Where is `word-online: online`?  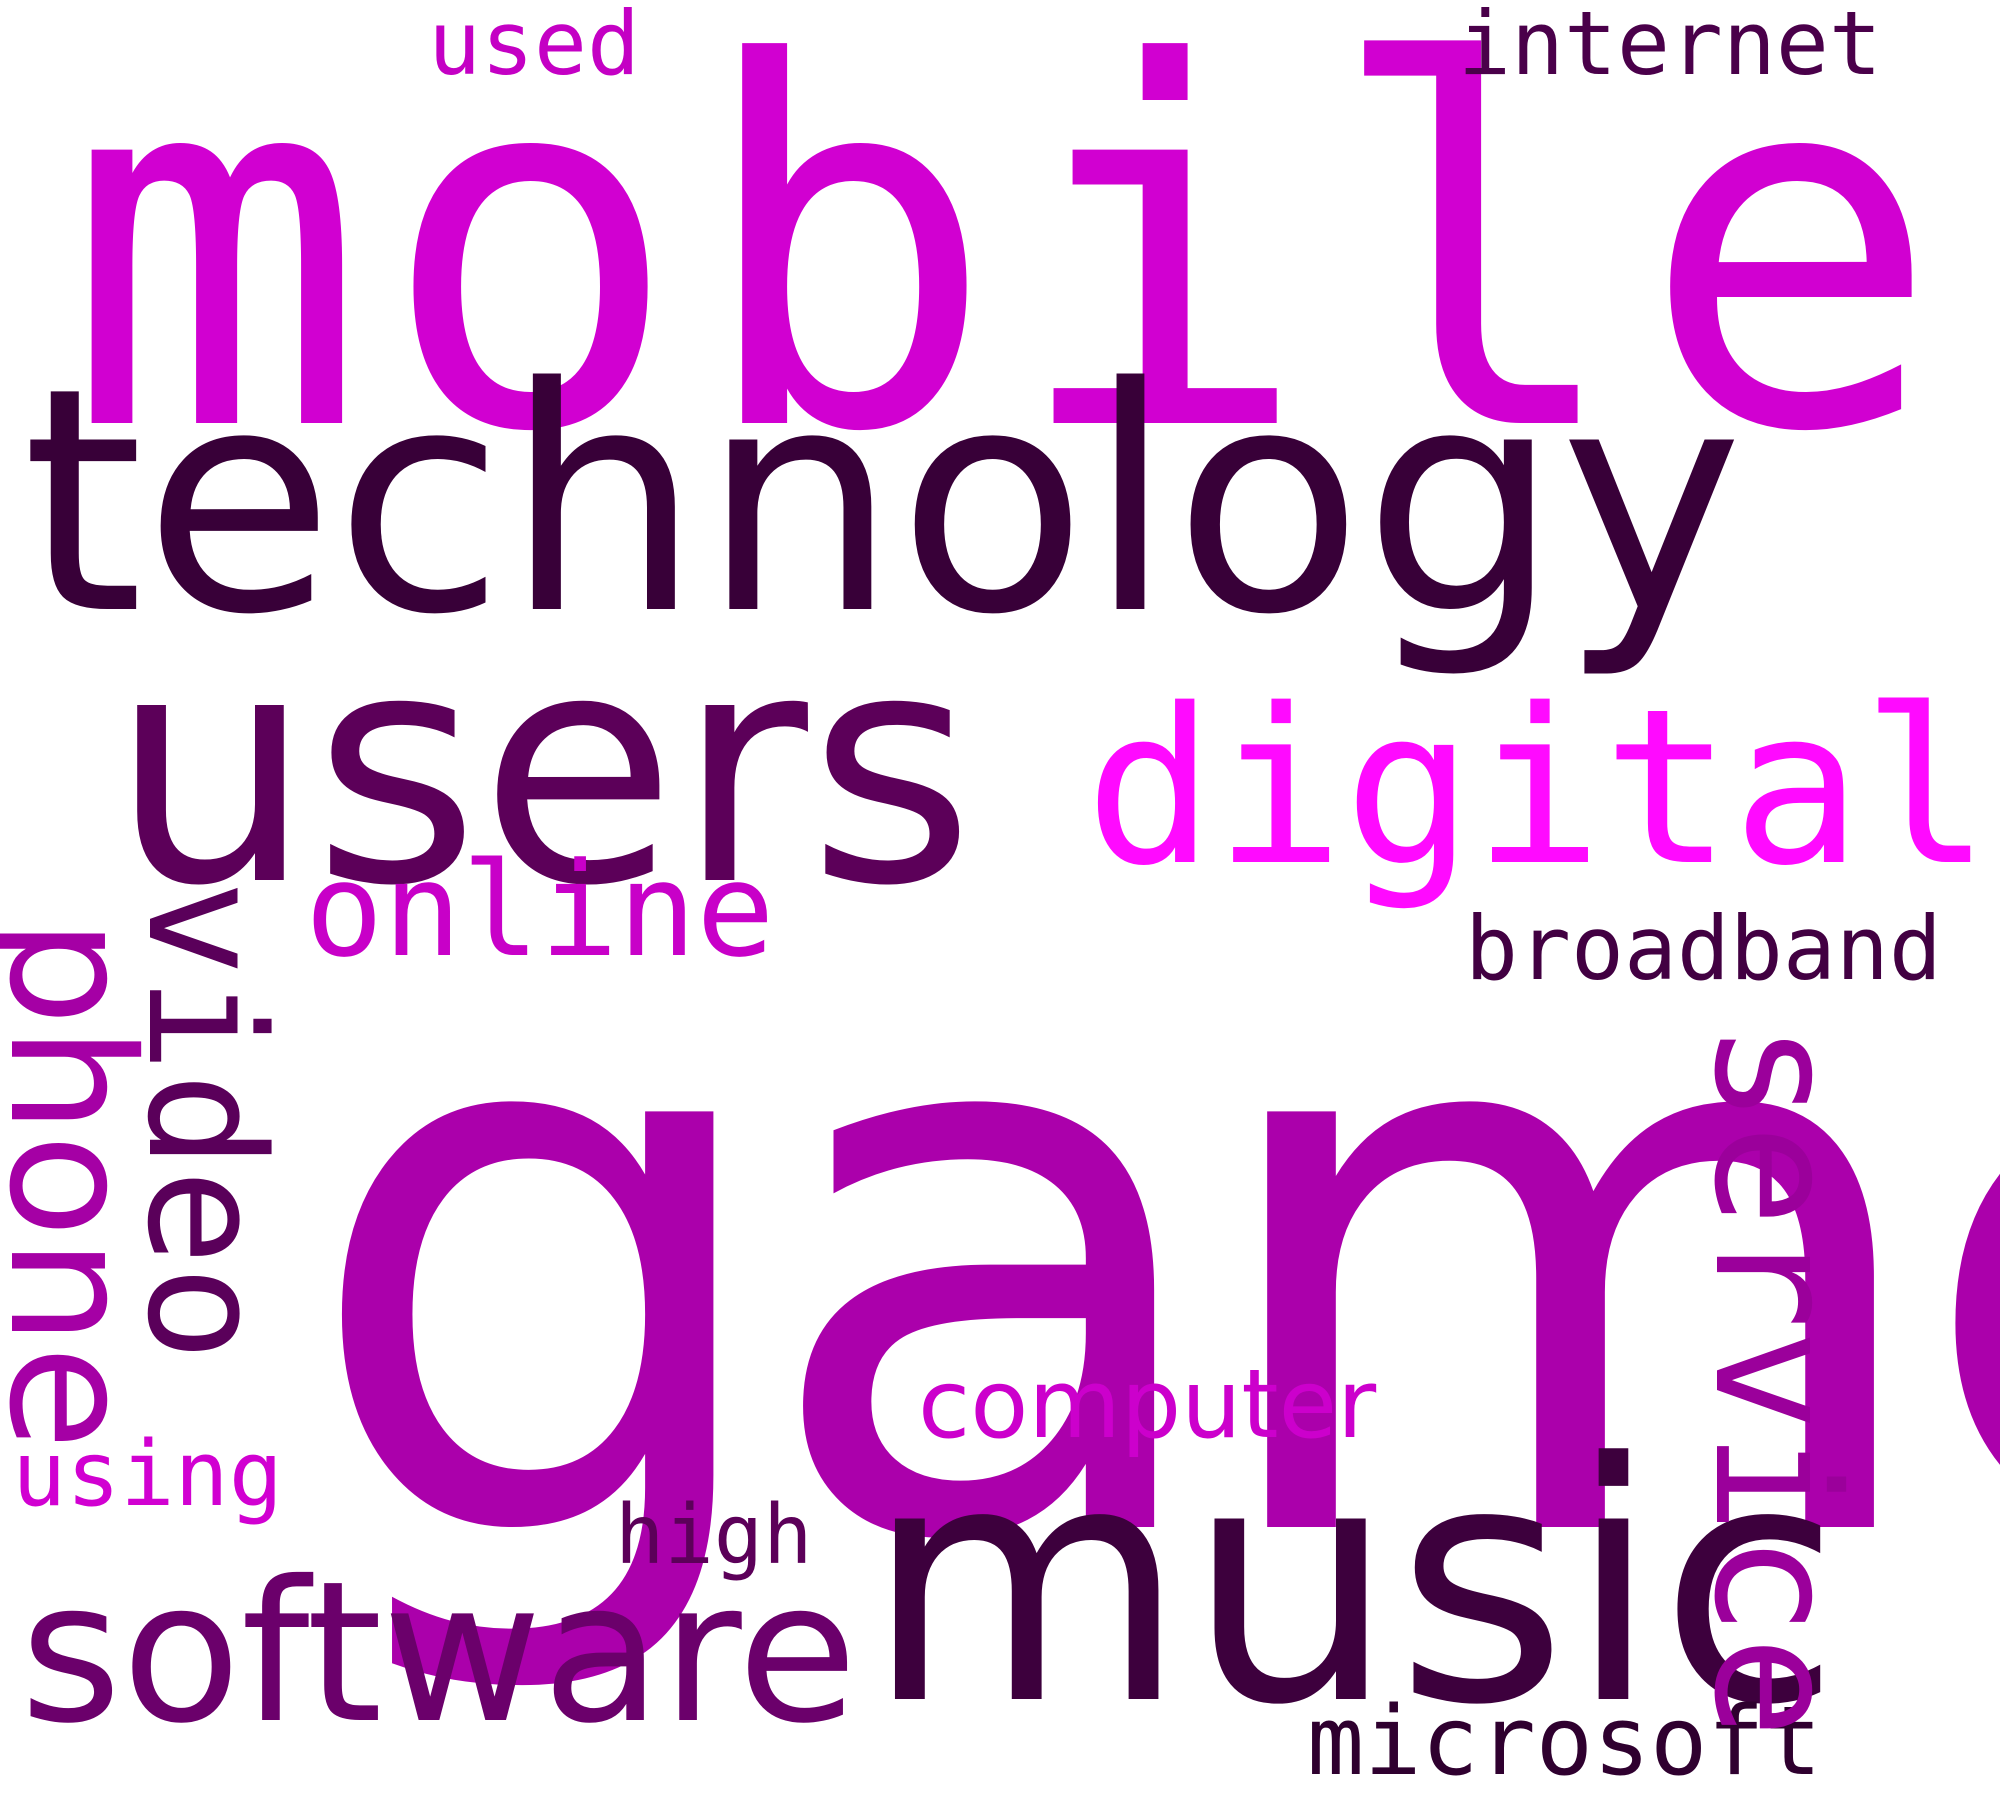
word-online: online is located at coordinates (540, 910).